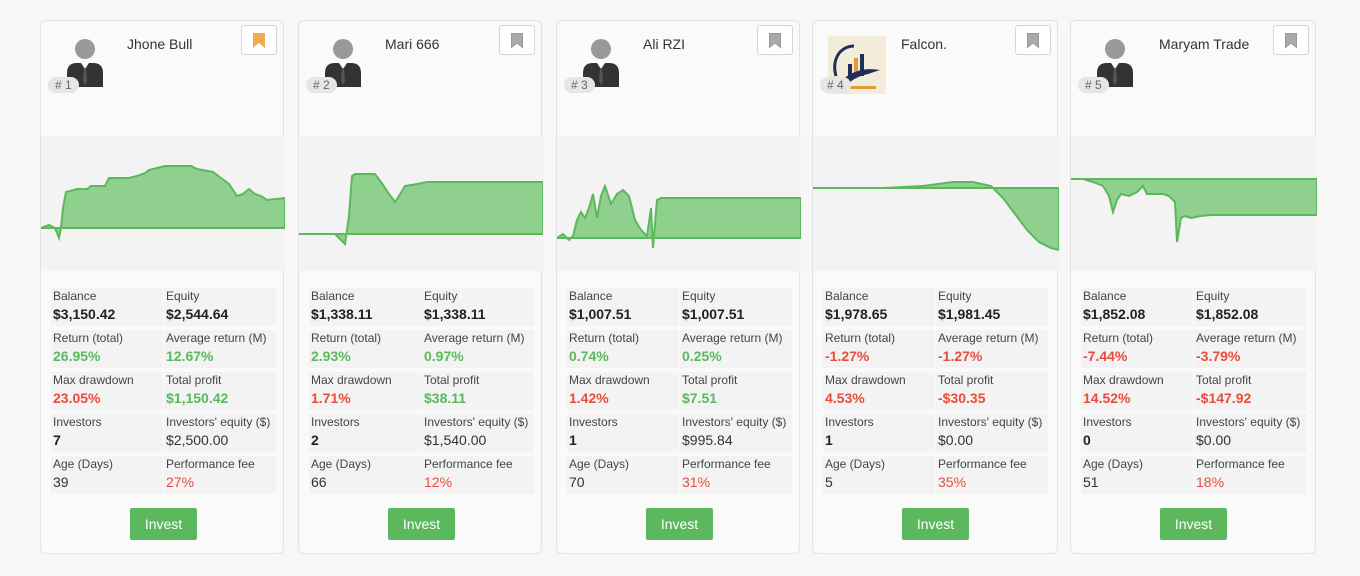 The width and height of the screenshot is (1360, 576). Describe the element at coordinates (84, 314) in the screenshot. I see `balance-value: $3,150.42` at that location.